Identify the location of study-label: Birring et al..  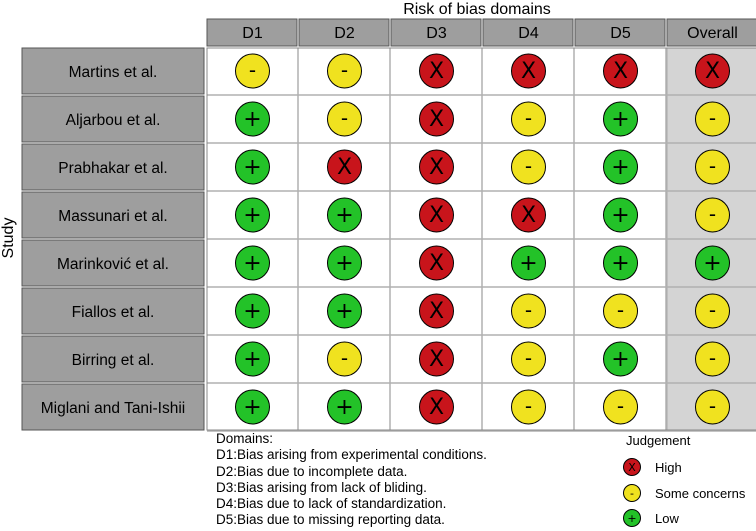
(113, 360).